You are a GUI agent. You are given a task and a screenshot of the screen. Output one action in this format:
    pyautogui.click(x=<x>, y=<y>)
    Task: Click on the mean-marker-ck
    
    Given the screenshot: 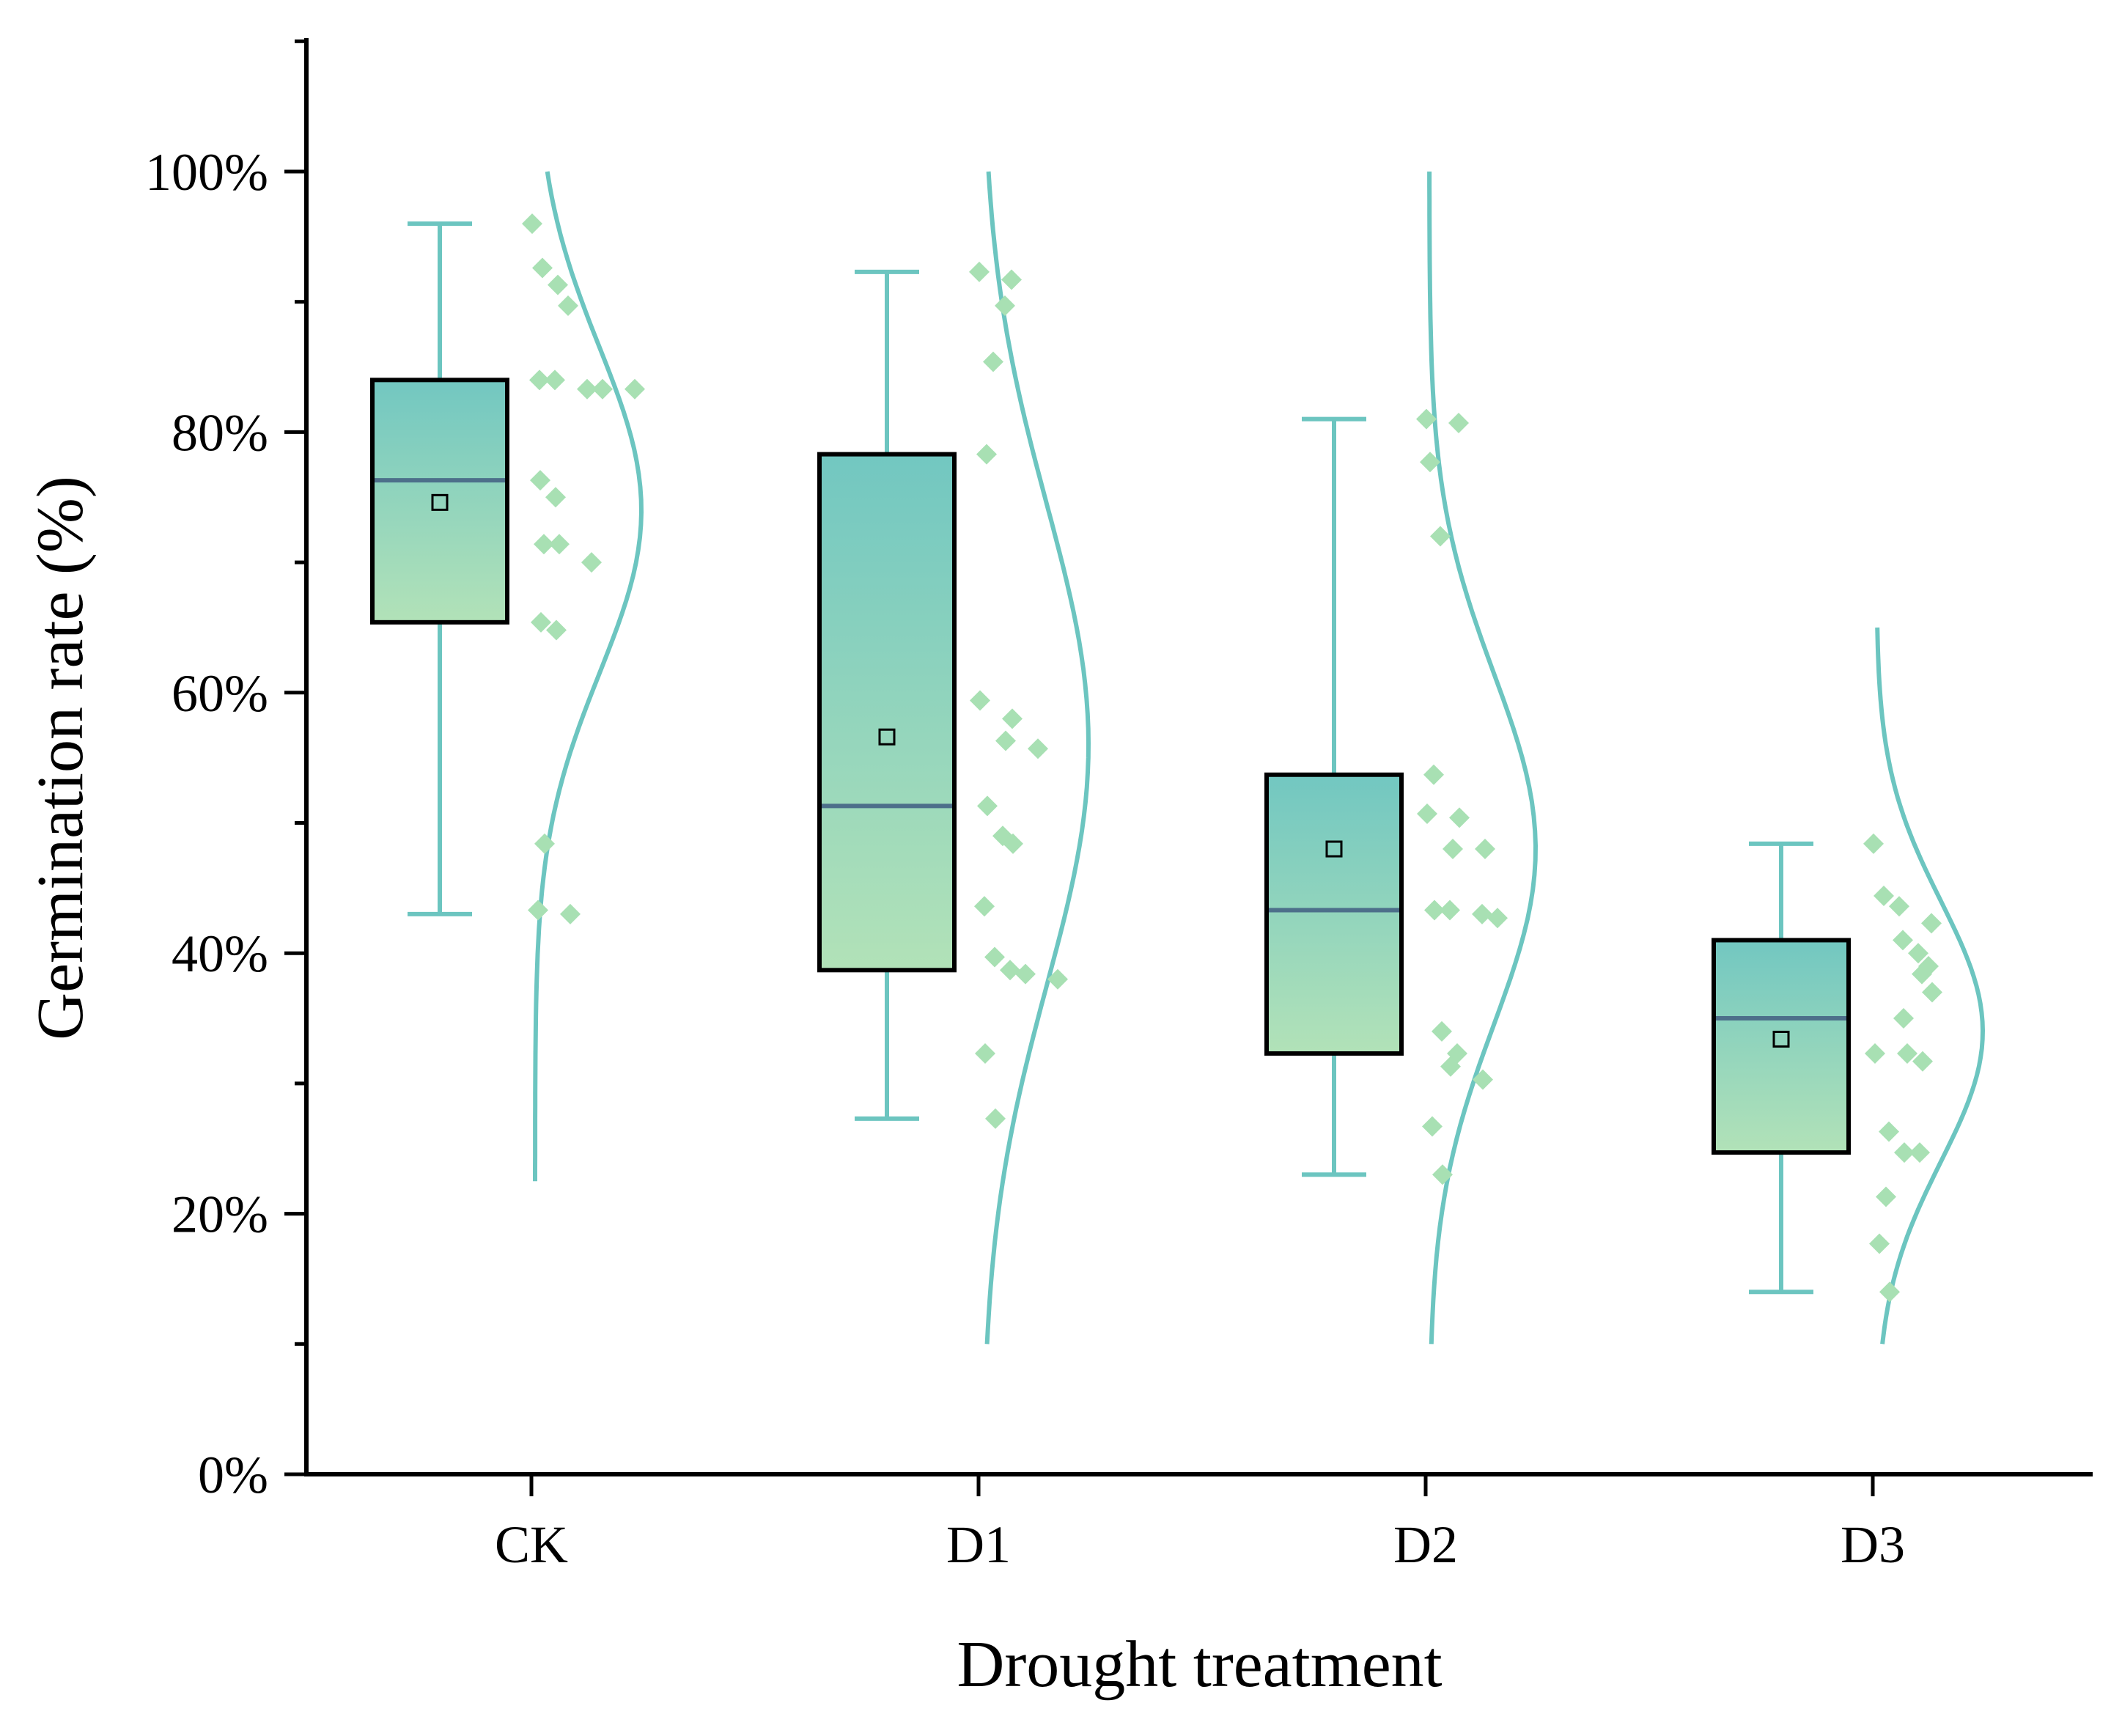 What is the action you would take?
    pyautogui.click(x=440, y=502)
    